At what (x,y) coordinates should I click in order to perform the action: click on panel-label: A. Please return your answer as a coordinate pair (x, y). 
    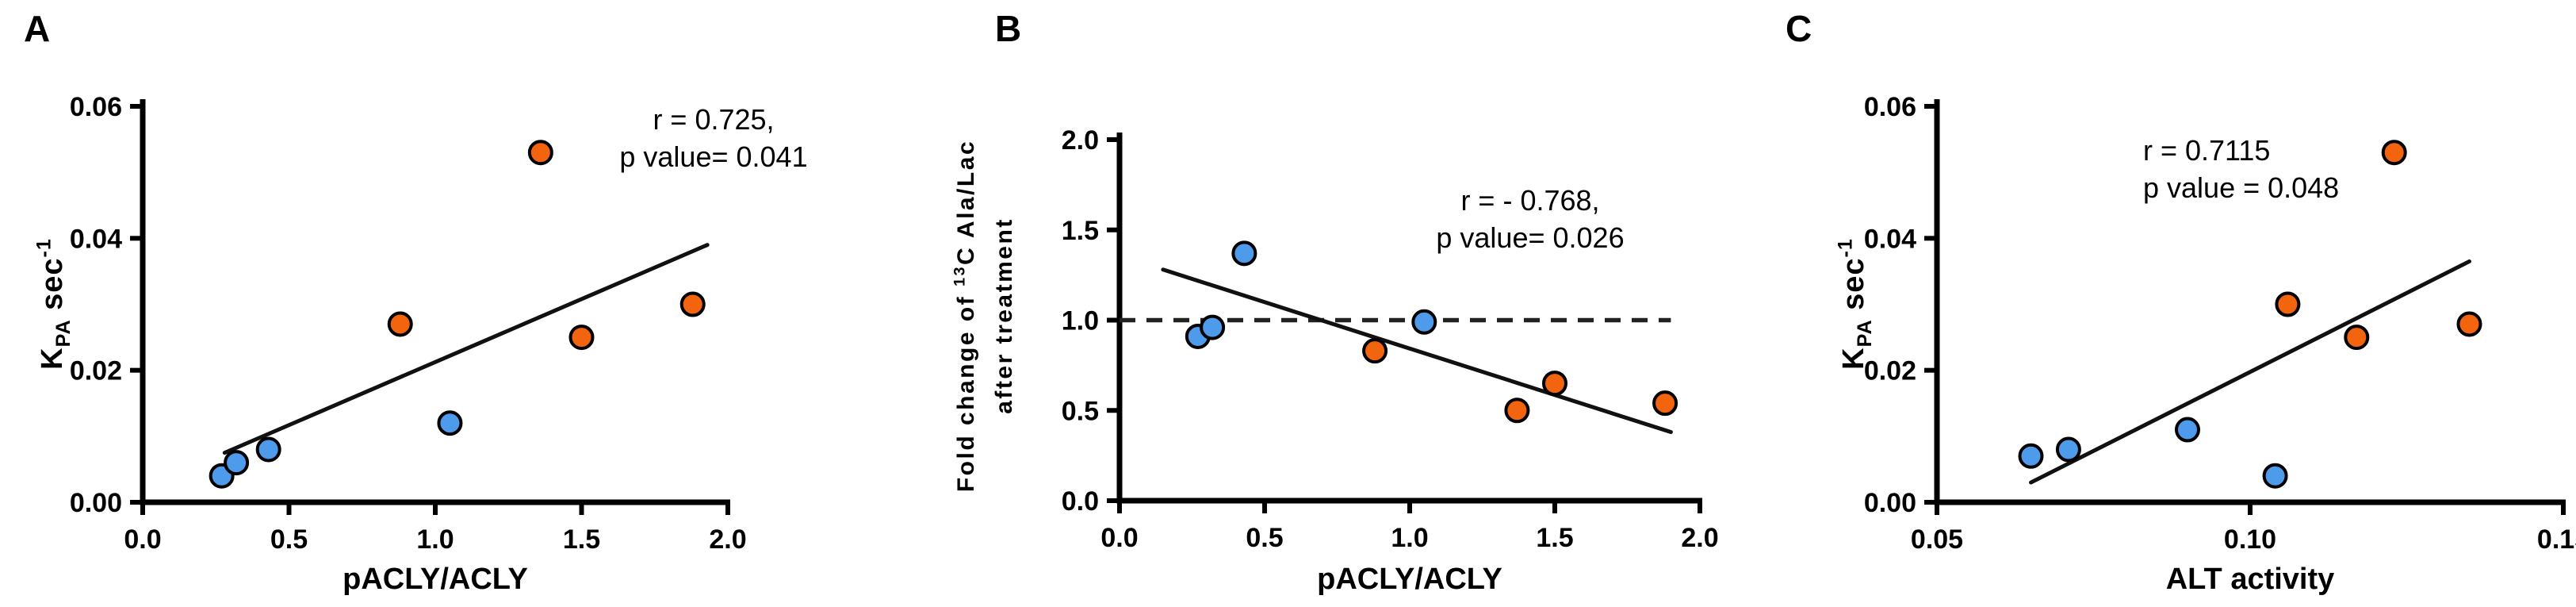
    Looking at the image, I should click on (37, 28).